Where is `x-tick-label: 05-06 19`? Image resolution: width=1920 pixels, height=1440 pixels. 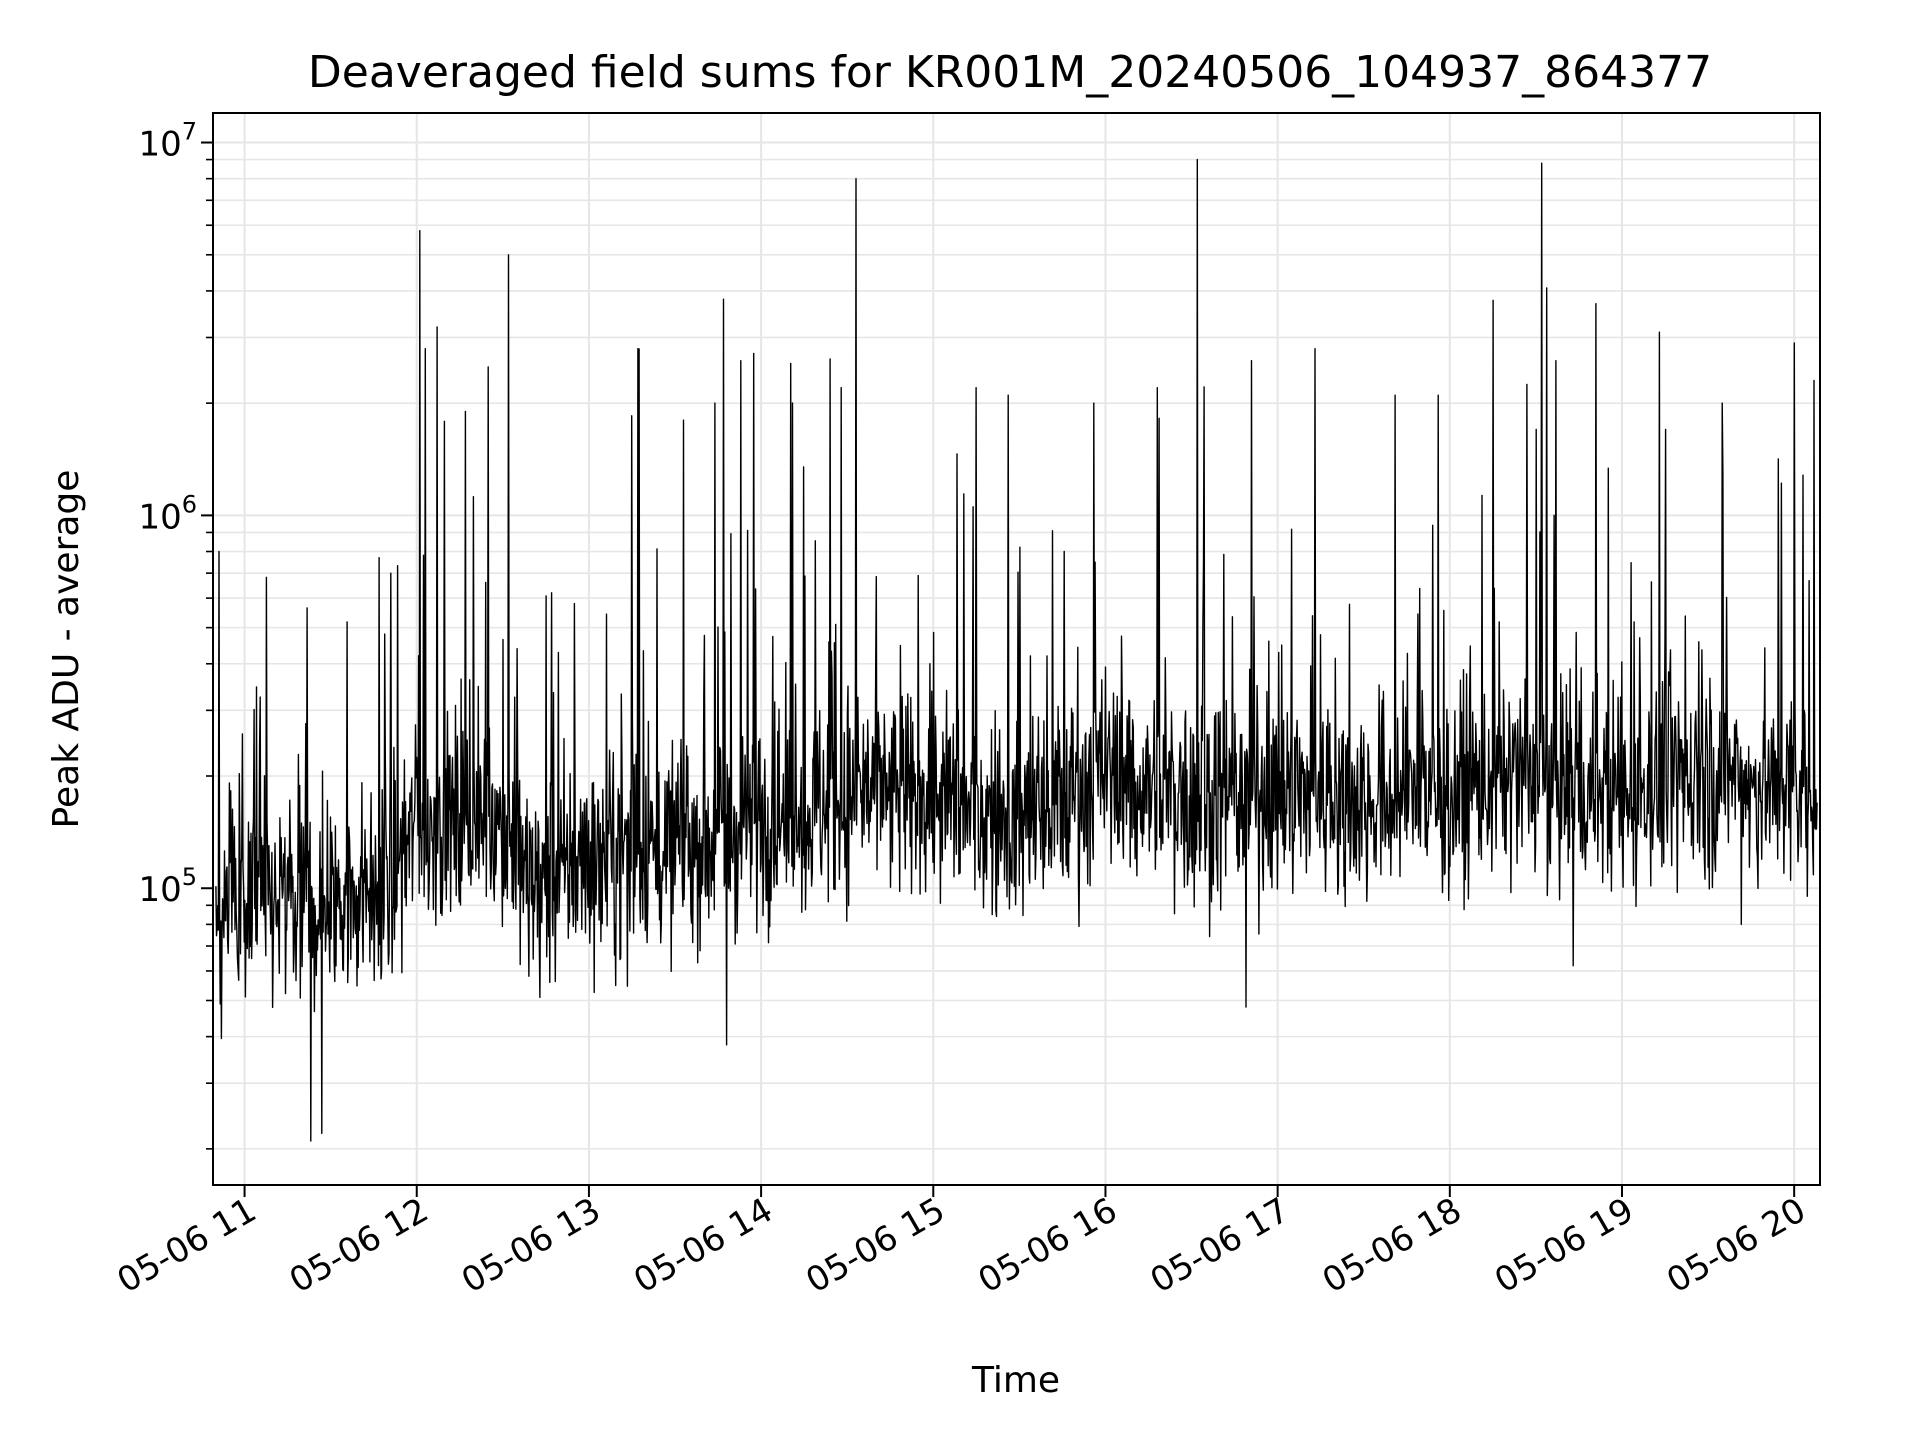 x-tick-label: 05-06 19 is located at coordinates (1564, 1245).